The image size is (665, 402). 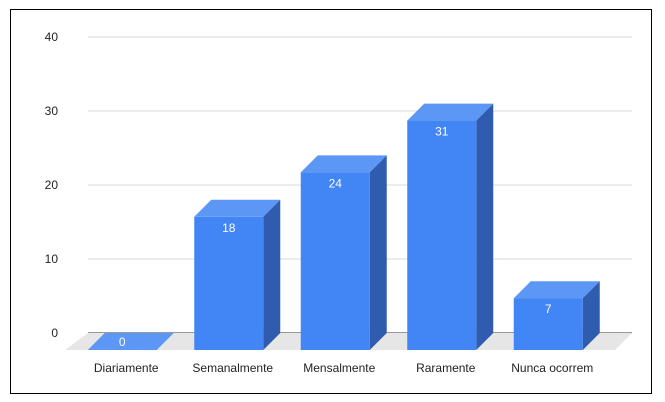 What do you see at coordinates (54, 333) in the screenshot?
I see `y-tick-label: 0` at bounding box center [54, 333].